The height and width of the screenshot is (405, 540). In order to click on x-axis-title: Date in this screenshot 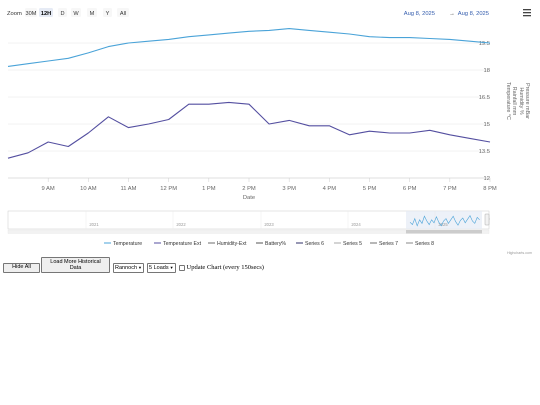, I will do `click(249, 198)`.